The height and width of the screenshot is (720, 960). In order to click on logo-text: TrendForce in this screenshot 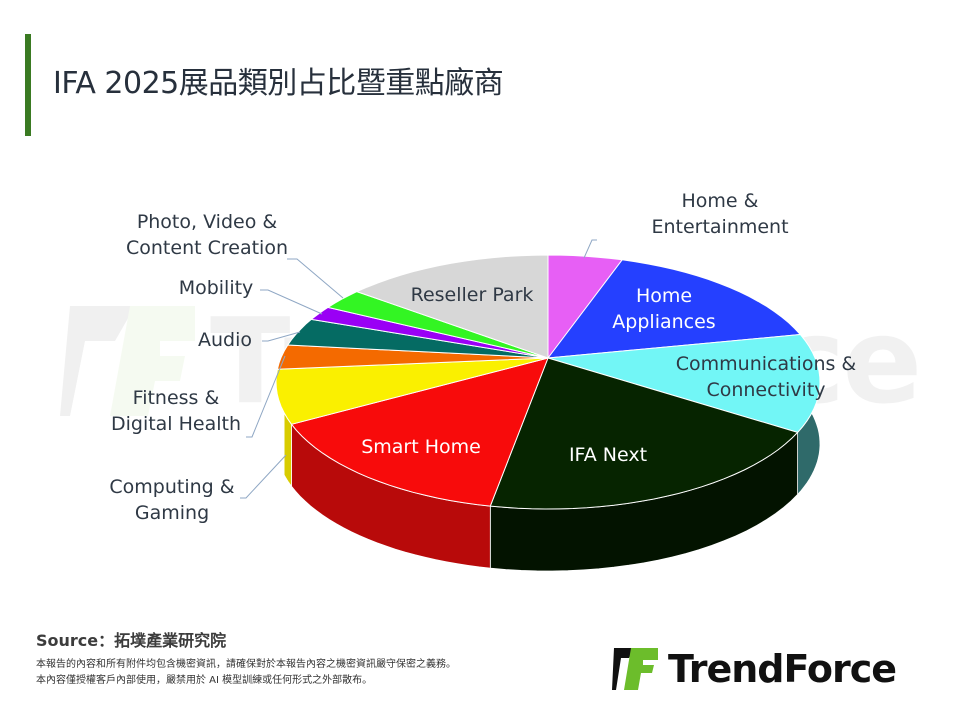, I will do `click(782, 669)`.